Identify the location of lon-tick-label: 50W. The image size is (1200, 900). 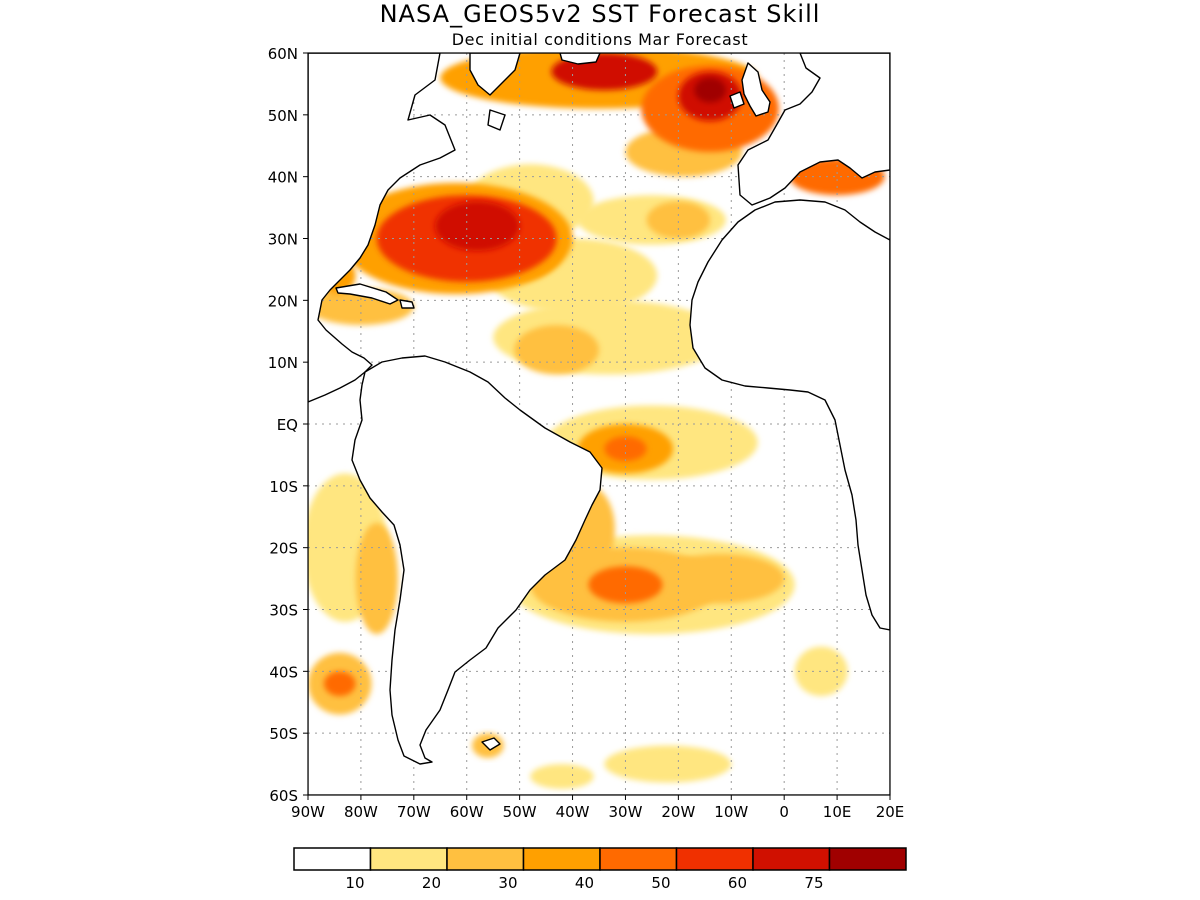
(520, 812).